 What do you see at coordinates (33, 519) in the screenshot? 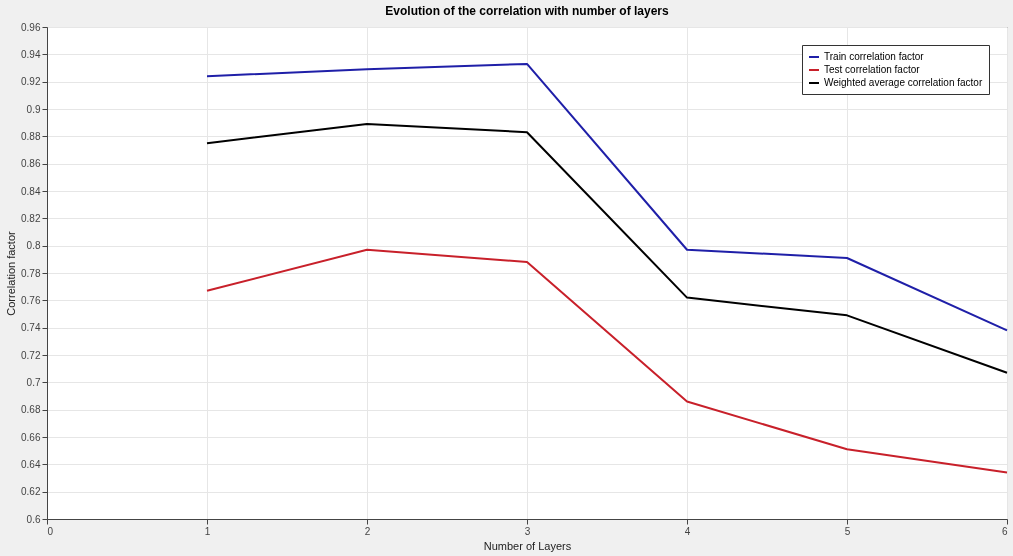
I see `y-tick-label: 0.6` at bounding box center [33, 519].